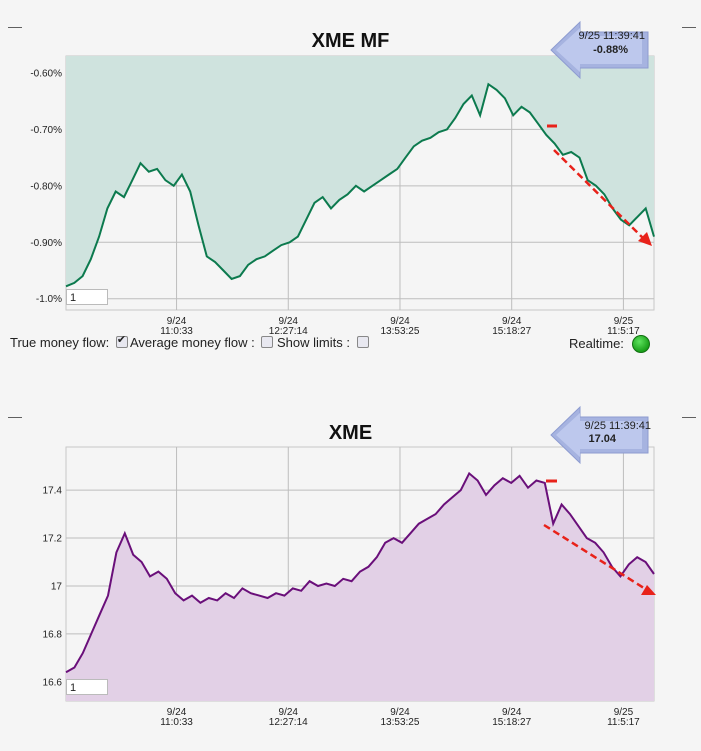 This screenshot has width=701, height=751. What do you see at coordinates (46, 73) in the screenshot?
I see `mf-y-tick-label: -0.60%` at bounding box center [46, 73].